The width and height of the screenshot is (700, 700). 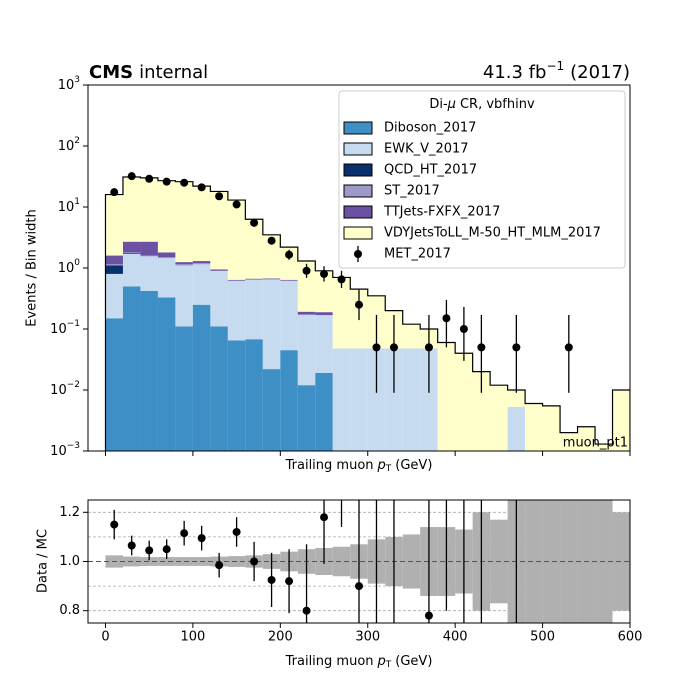 I want to click on x-tick-label: 400, so click(x=455, y=637).